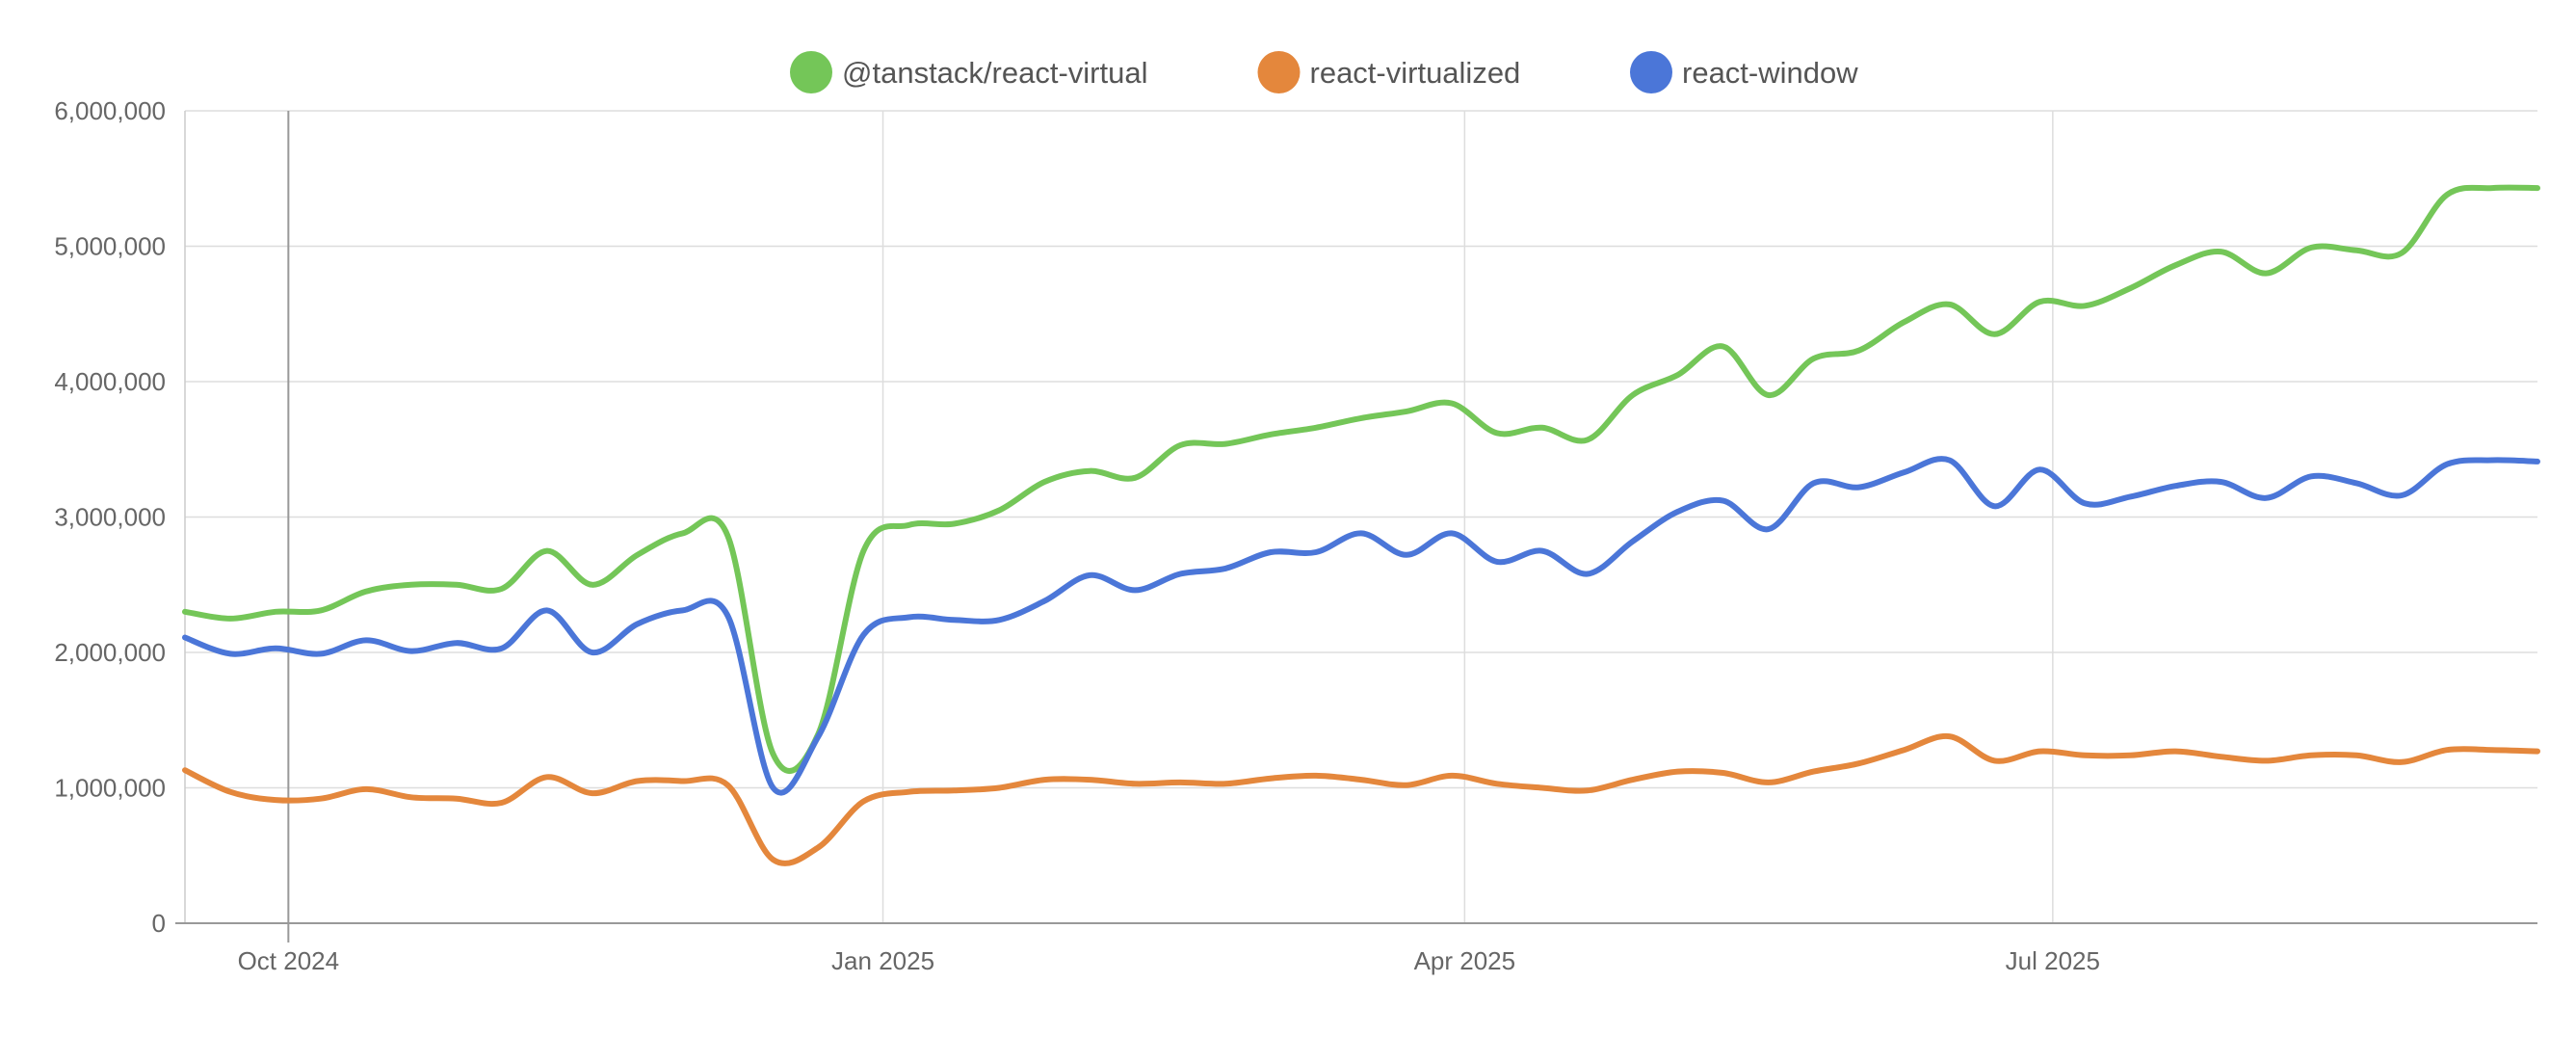 The height and width of the screenshot is (1062, 2576). I want to click on x-tick-label: Jan 2025, so click(883, 960).